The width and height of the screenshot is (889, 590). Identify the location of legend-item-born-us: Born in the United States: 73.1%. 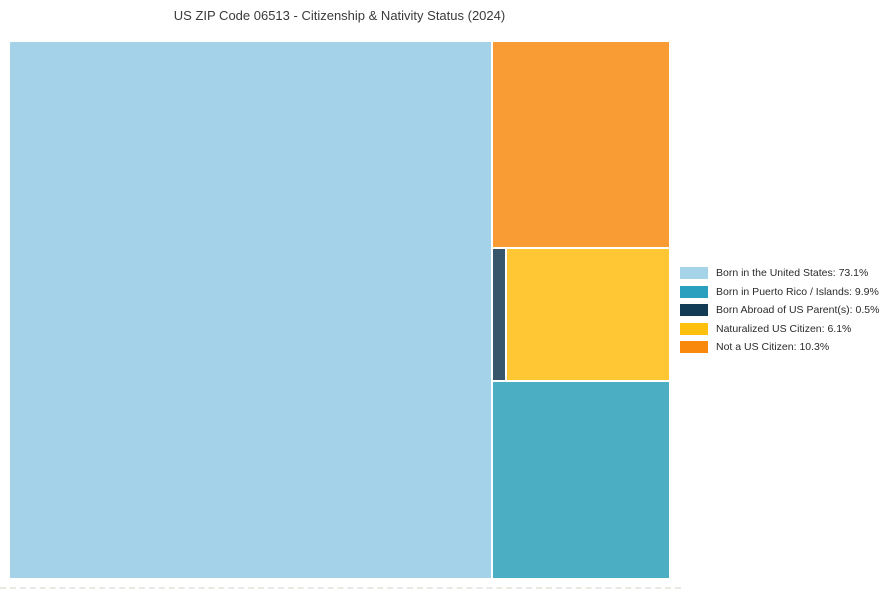
(779, 273).